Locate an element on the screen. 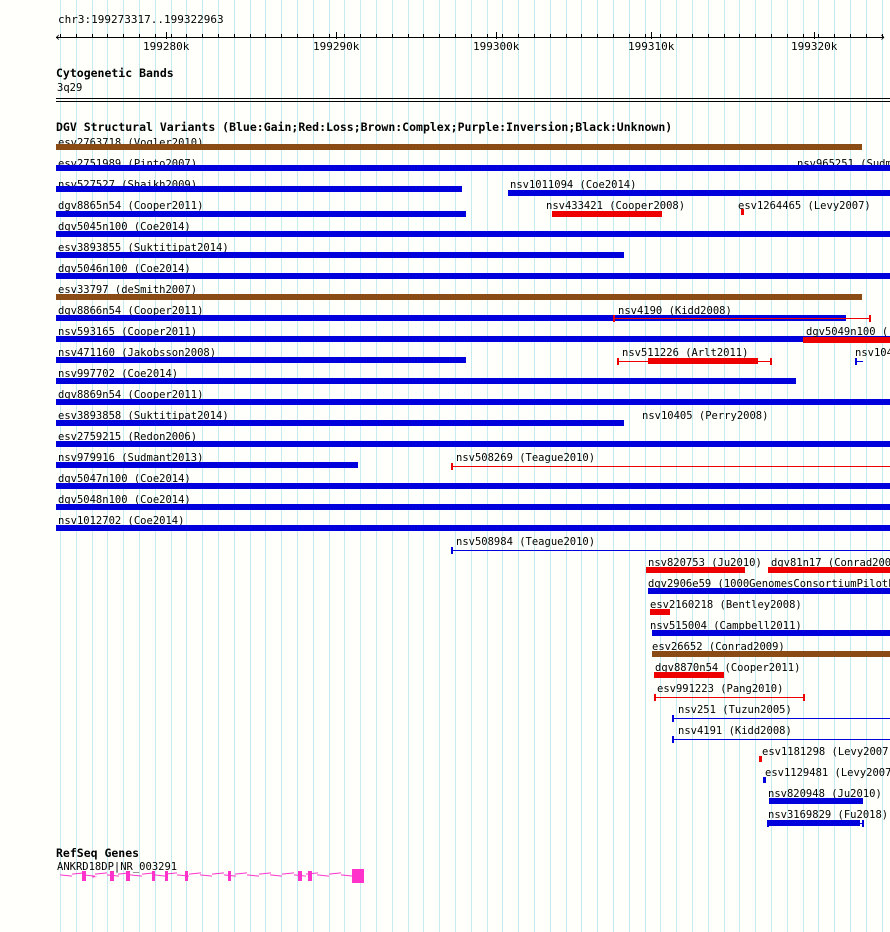 The image size is (890, 932). dgv-feature-label: nsv10405 (Perry2008) is located at coordinates (705, 416).